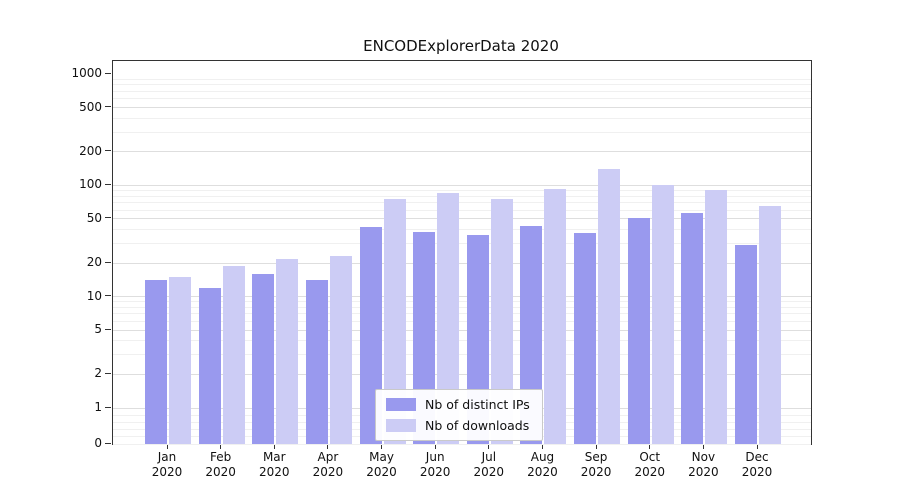  I want to click on x-tick-month: Jul, so click(489, 457).